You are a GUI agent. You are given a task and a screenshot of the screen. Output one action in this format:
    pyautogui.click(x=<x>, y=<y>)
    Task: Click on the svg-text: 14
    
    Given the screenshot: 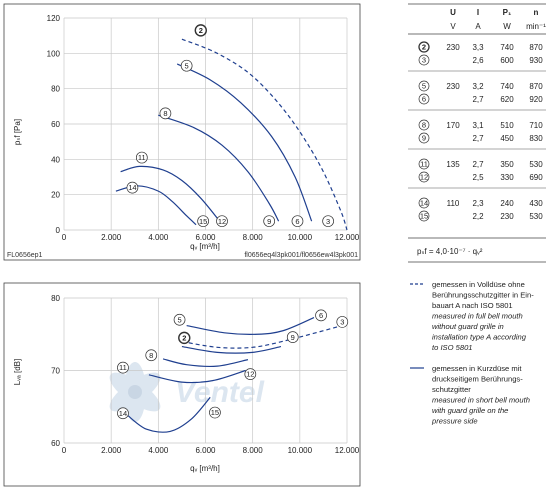 What is the action you would take?
    pyautogui.click(x=424, y=203)
    